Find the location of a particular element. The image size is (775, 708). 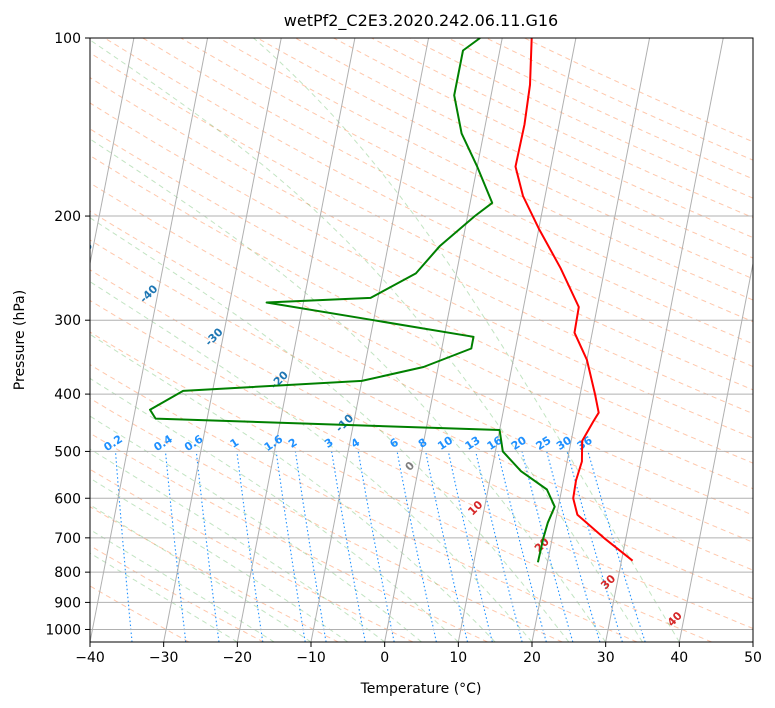

isotherm-label: 0 is located at coordinates (410, 466).